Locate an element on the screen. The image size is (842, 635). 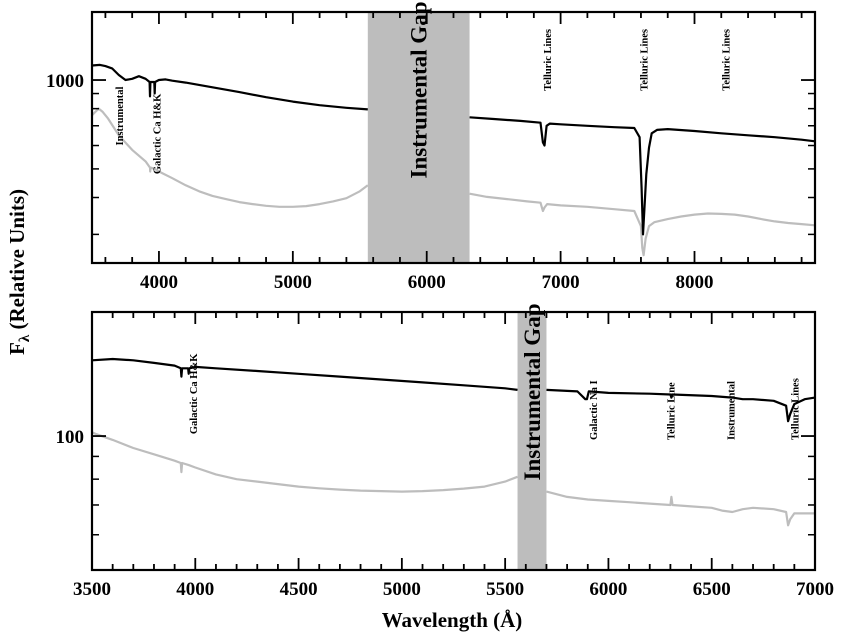
top-panel-x-tick-label: 5000 is located at coordinates (293, 282).